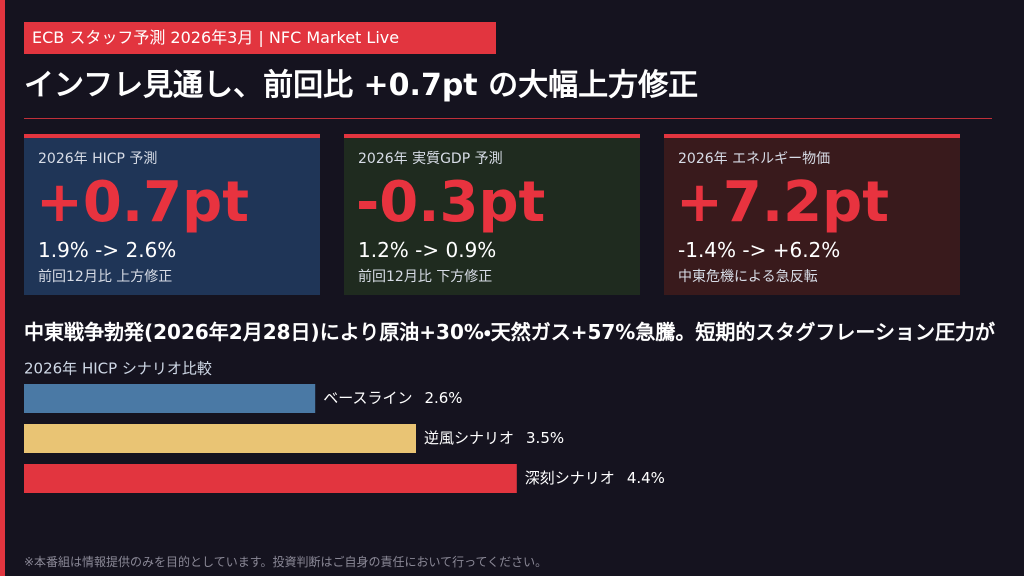  I want to click on bar-category: 深刻シナリオ, so click(570, 478).